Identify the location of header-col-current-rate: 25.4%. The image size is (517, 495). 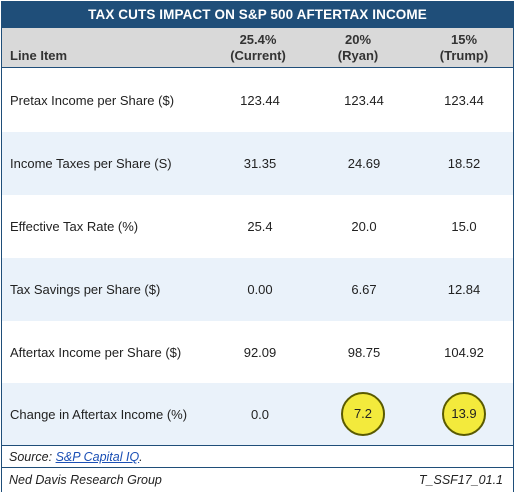
(258, 39).